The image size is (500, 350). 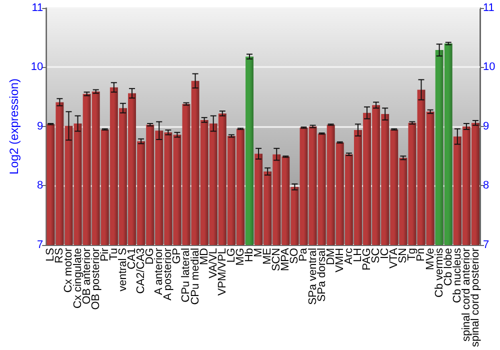 What do you see at coordinates (37, 67) in the screenshot?
I see `y-tick-label: 10` at bounding box center [37, 67].